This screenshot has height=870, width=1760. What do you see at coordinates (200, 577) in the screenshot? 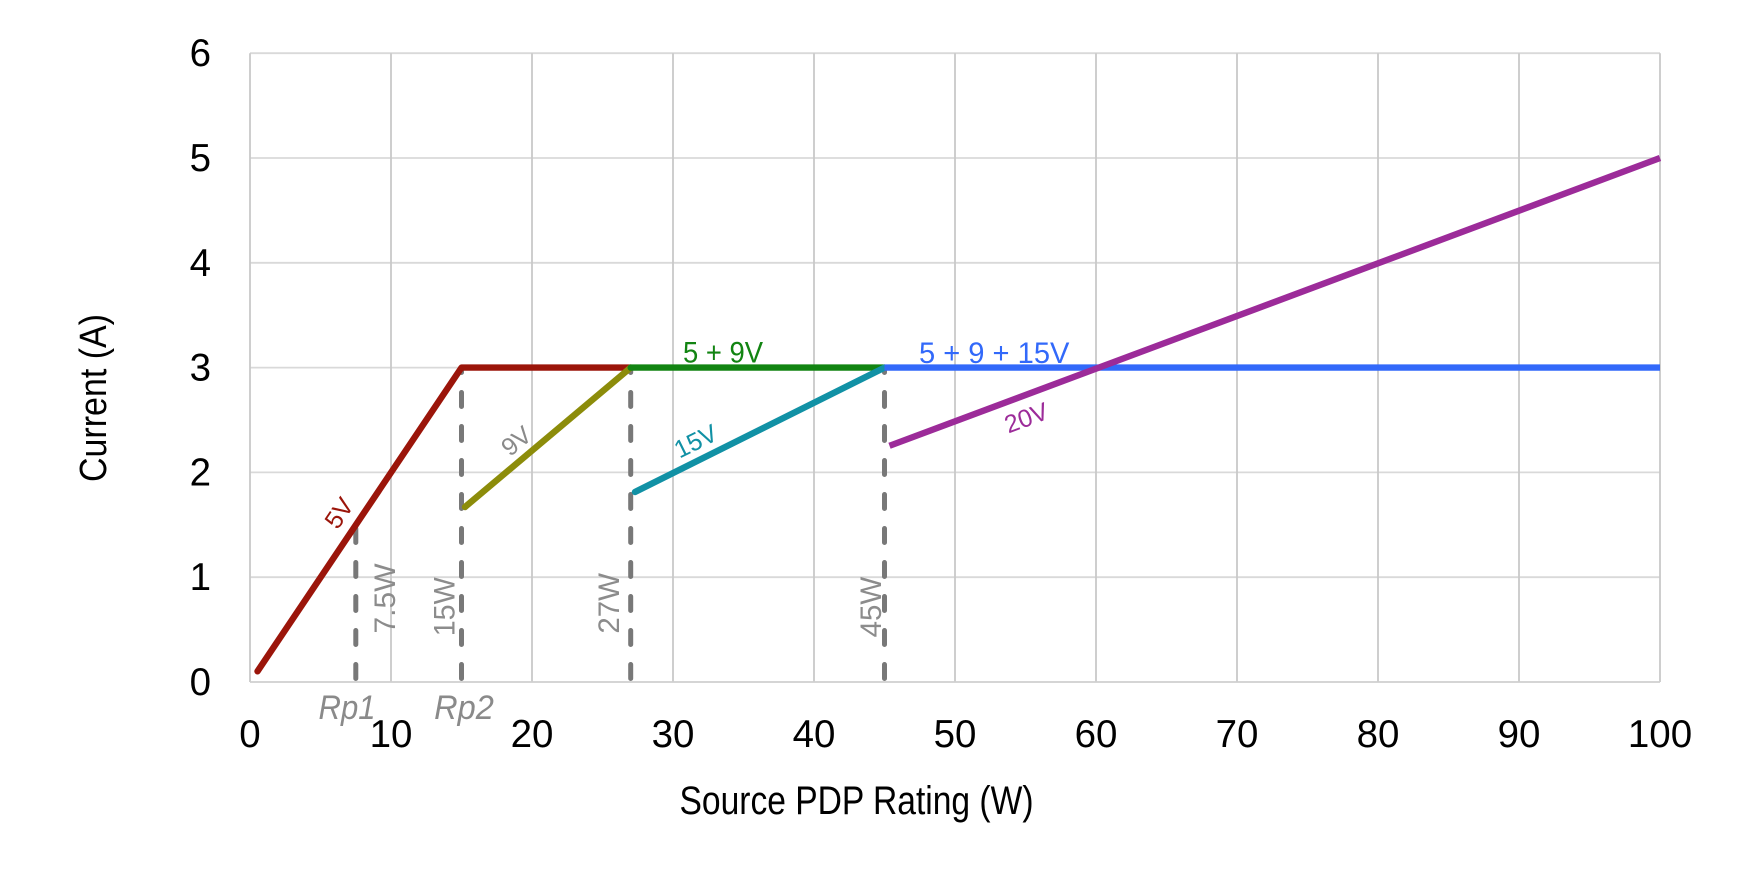
I see `svg-text: 1` at bounding box center [200, 577].